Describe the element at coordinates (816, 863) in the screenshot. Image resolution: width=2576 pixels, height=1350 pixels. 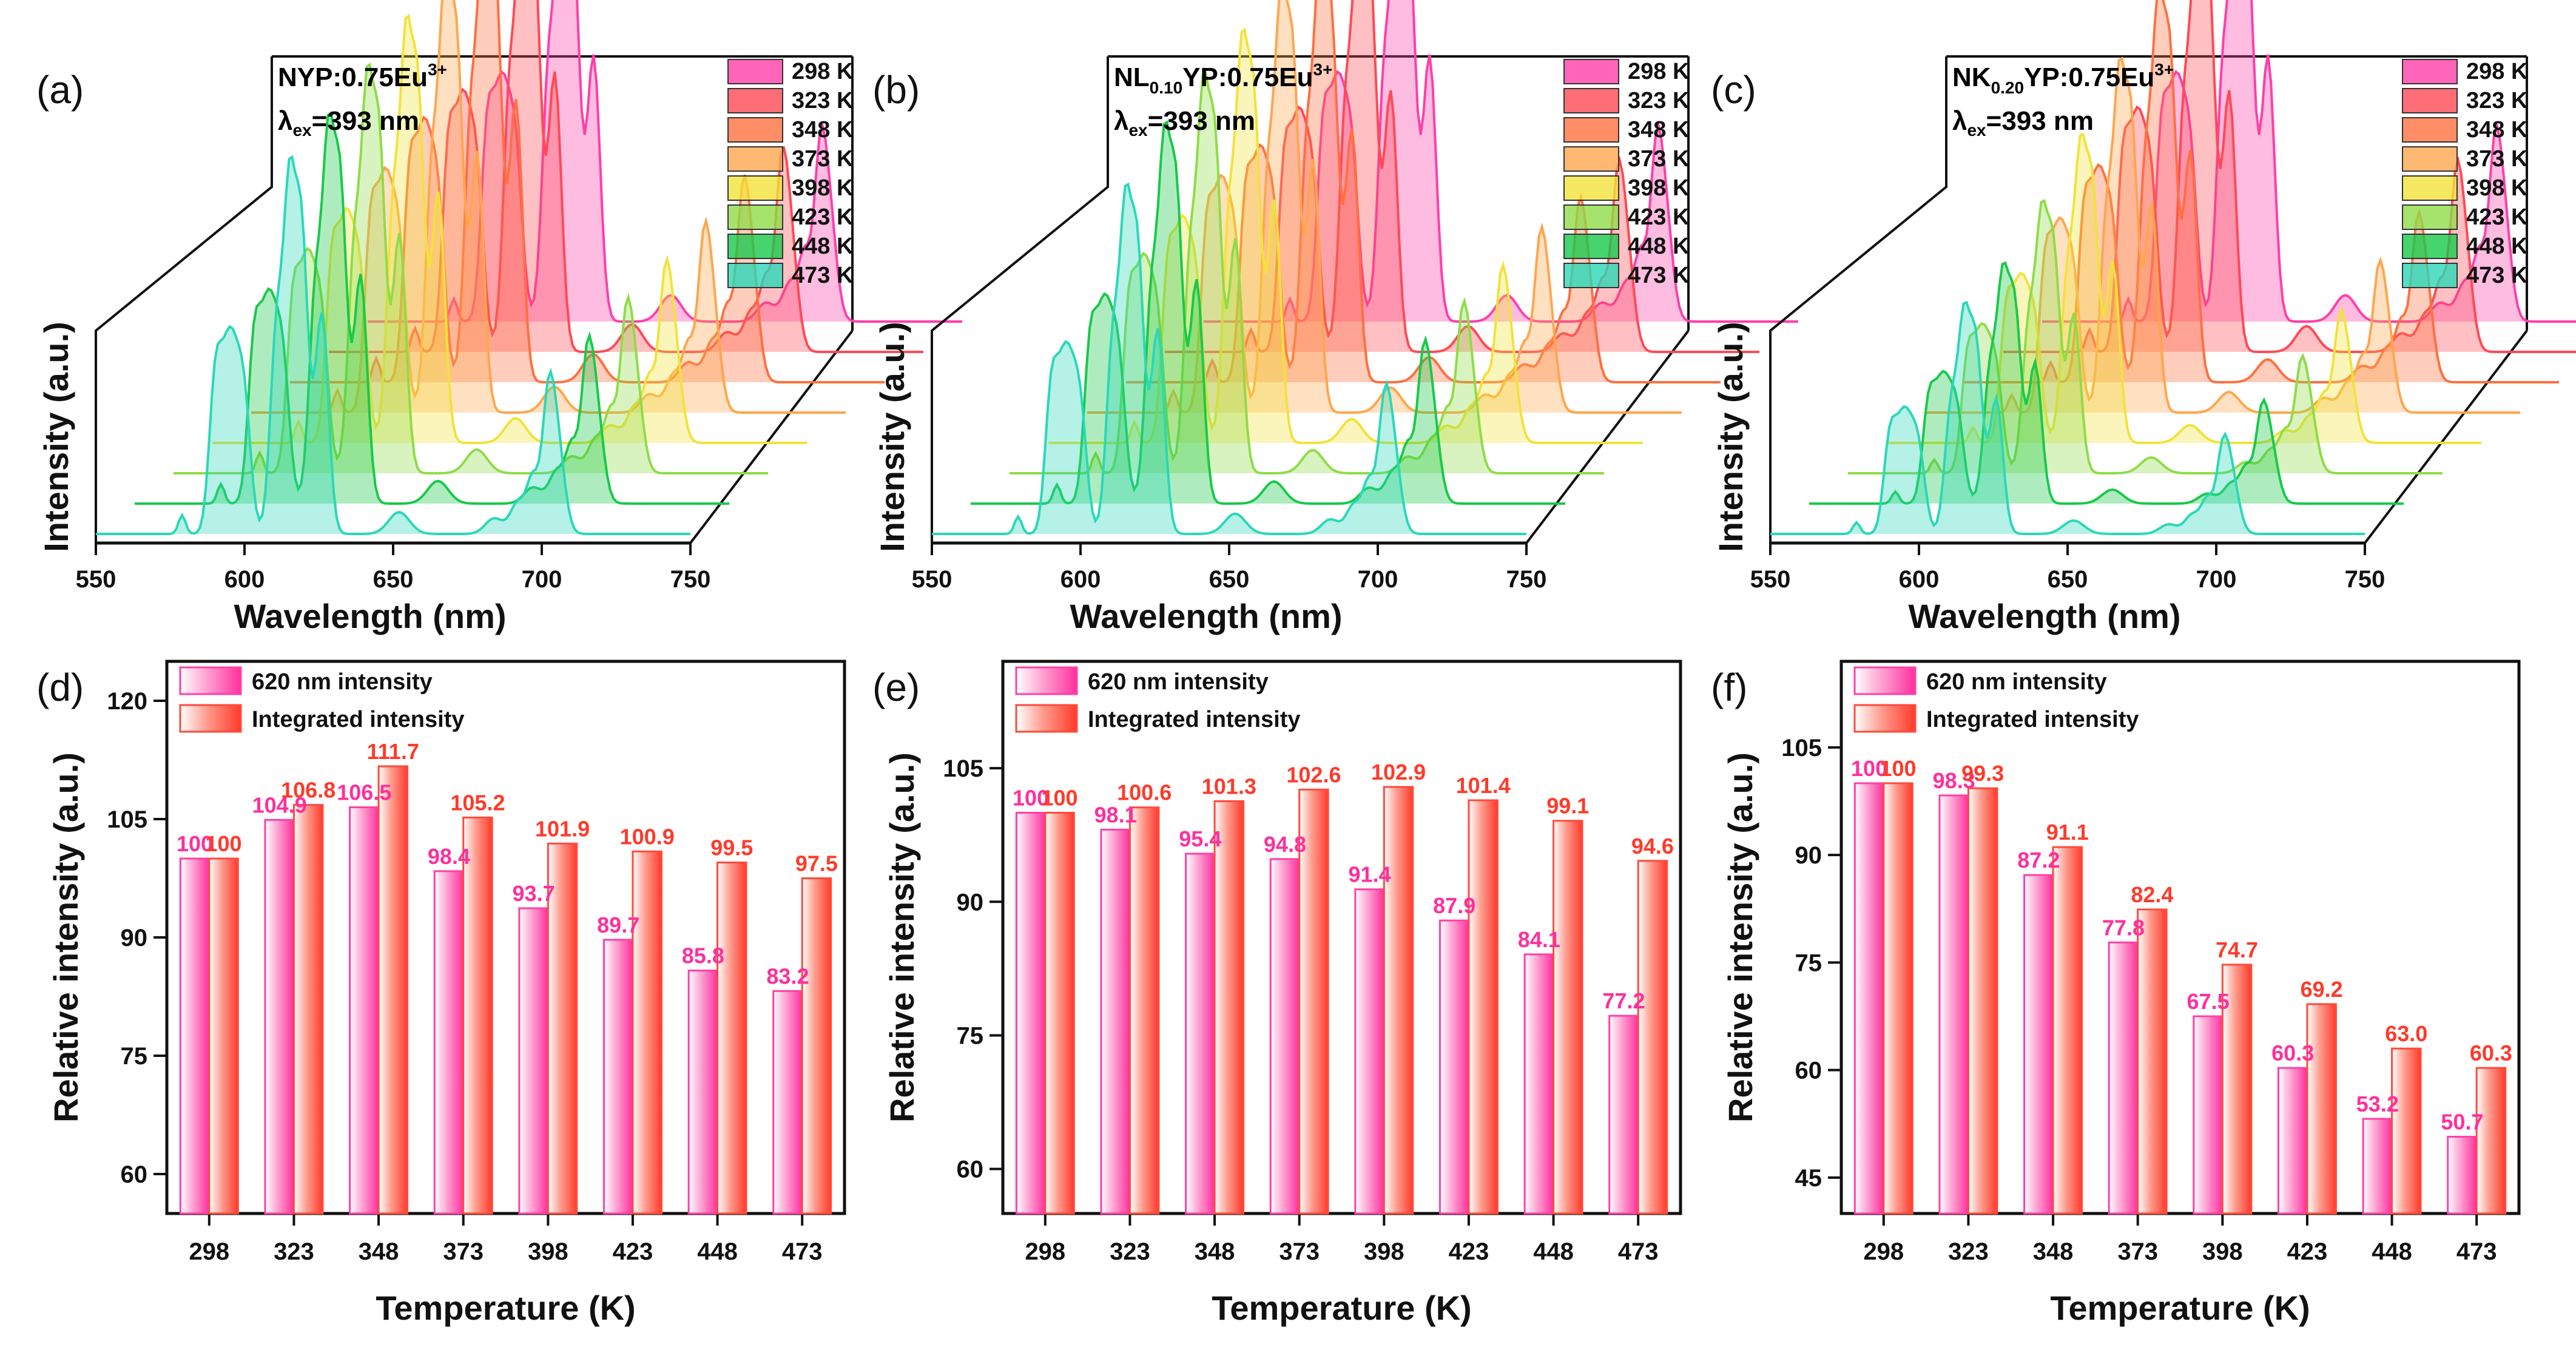
I see `bar-label-integrated: 97.5` at that location.